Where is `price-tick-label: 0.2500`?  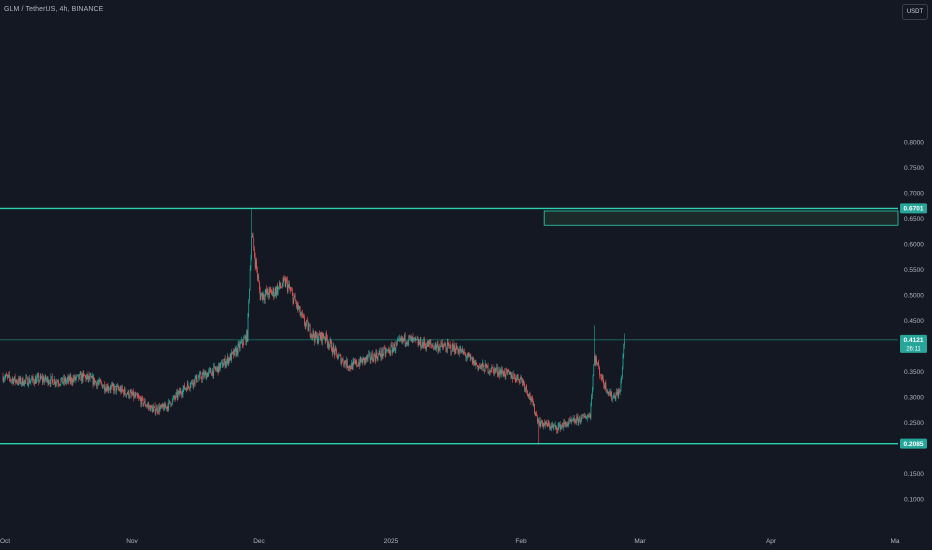
price-tick-label: 0.2500 is located at coordinates (914, 423).